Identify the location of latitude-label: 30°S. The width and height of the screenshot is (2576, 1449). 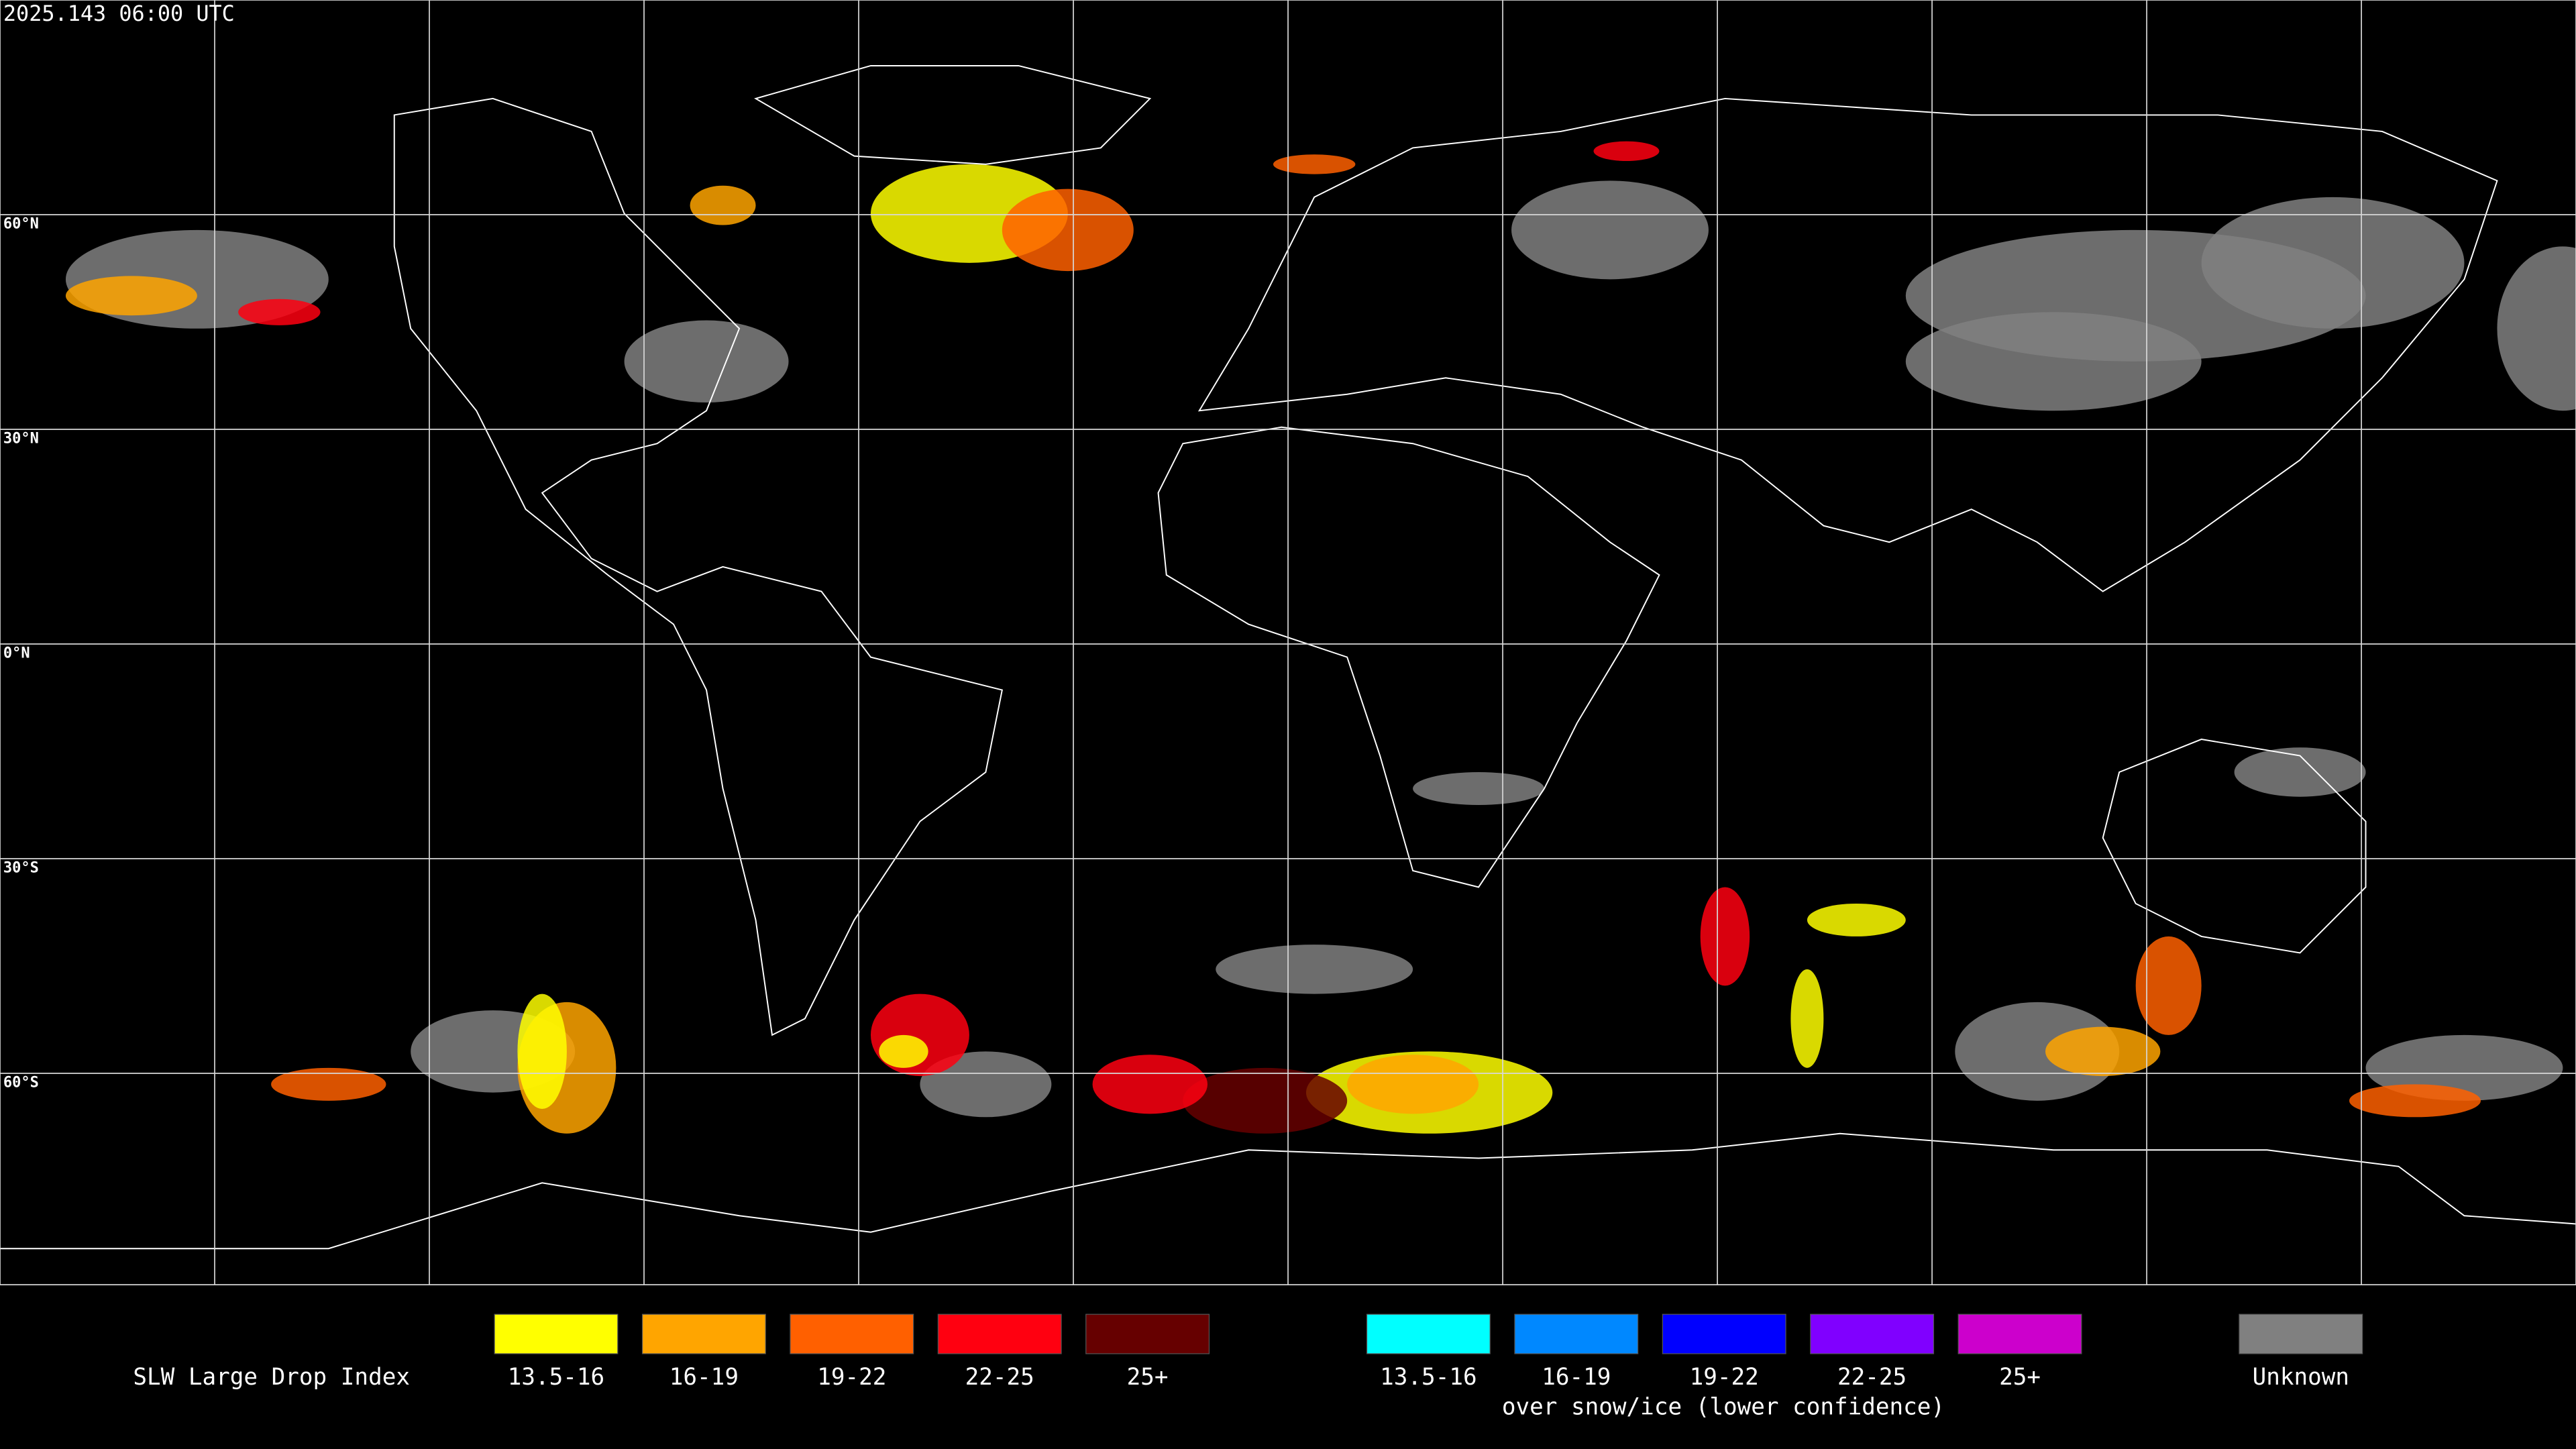
(21, 868).